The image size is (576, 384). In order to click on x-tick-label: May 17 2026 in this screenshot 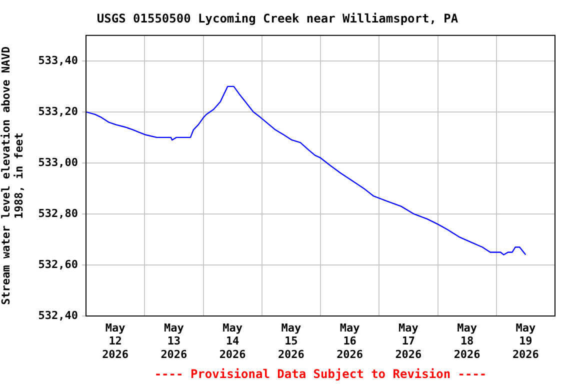, I will do `click(408, 341)`.